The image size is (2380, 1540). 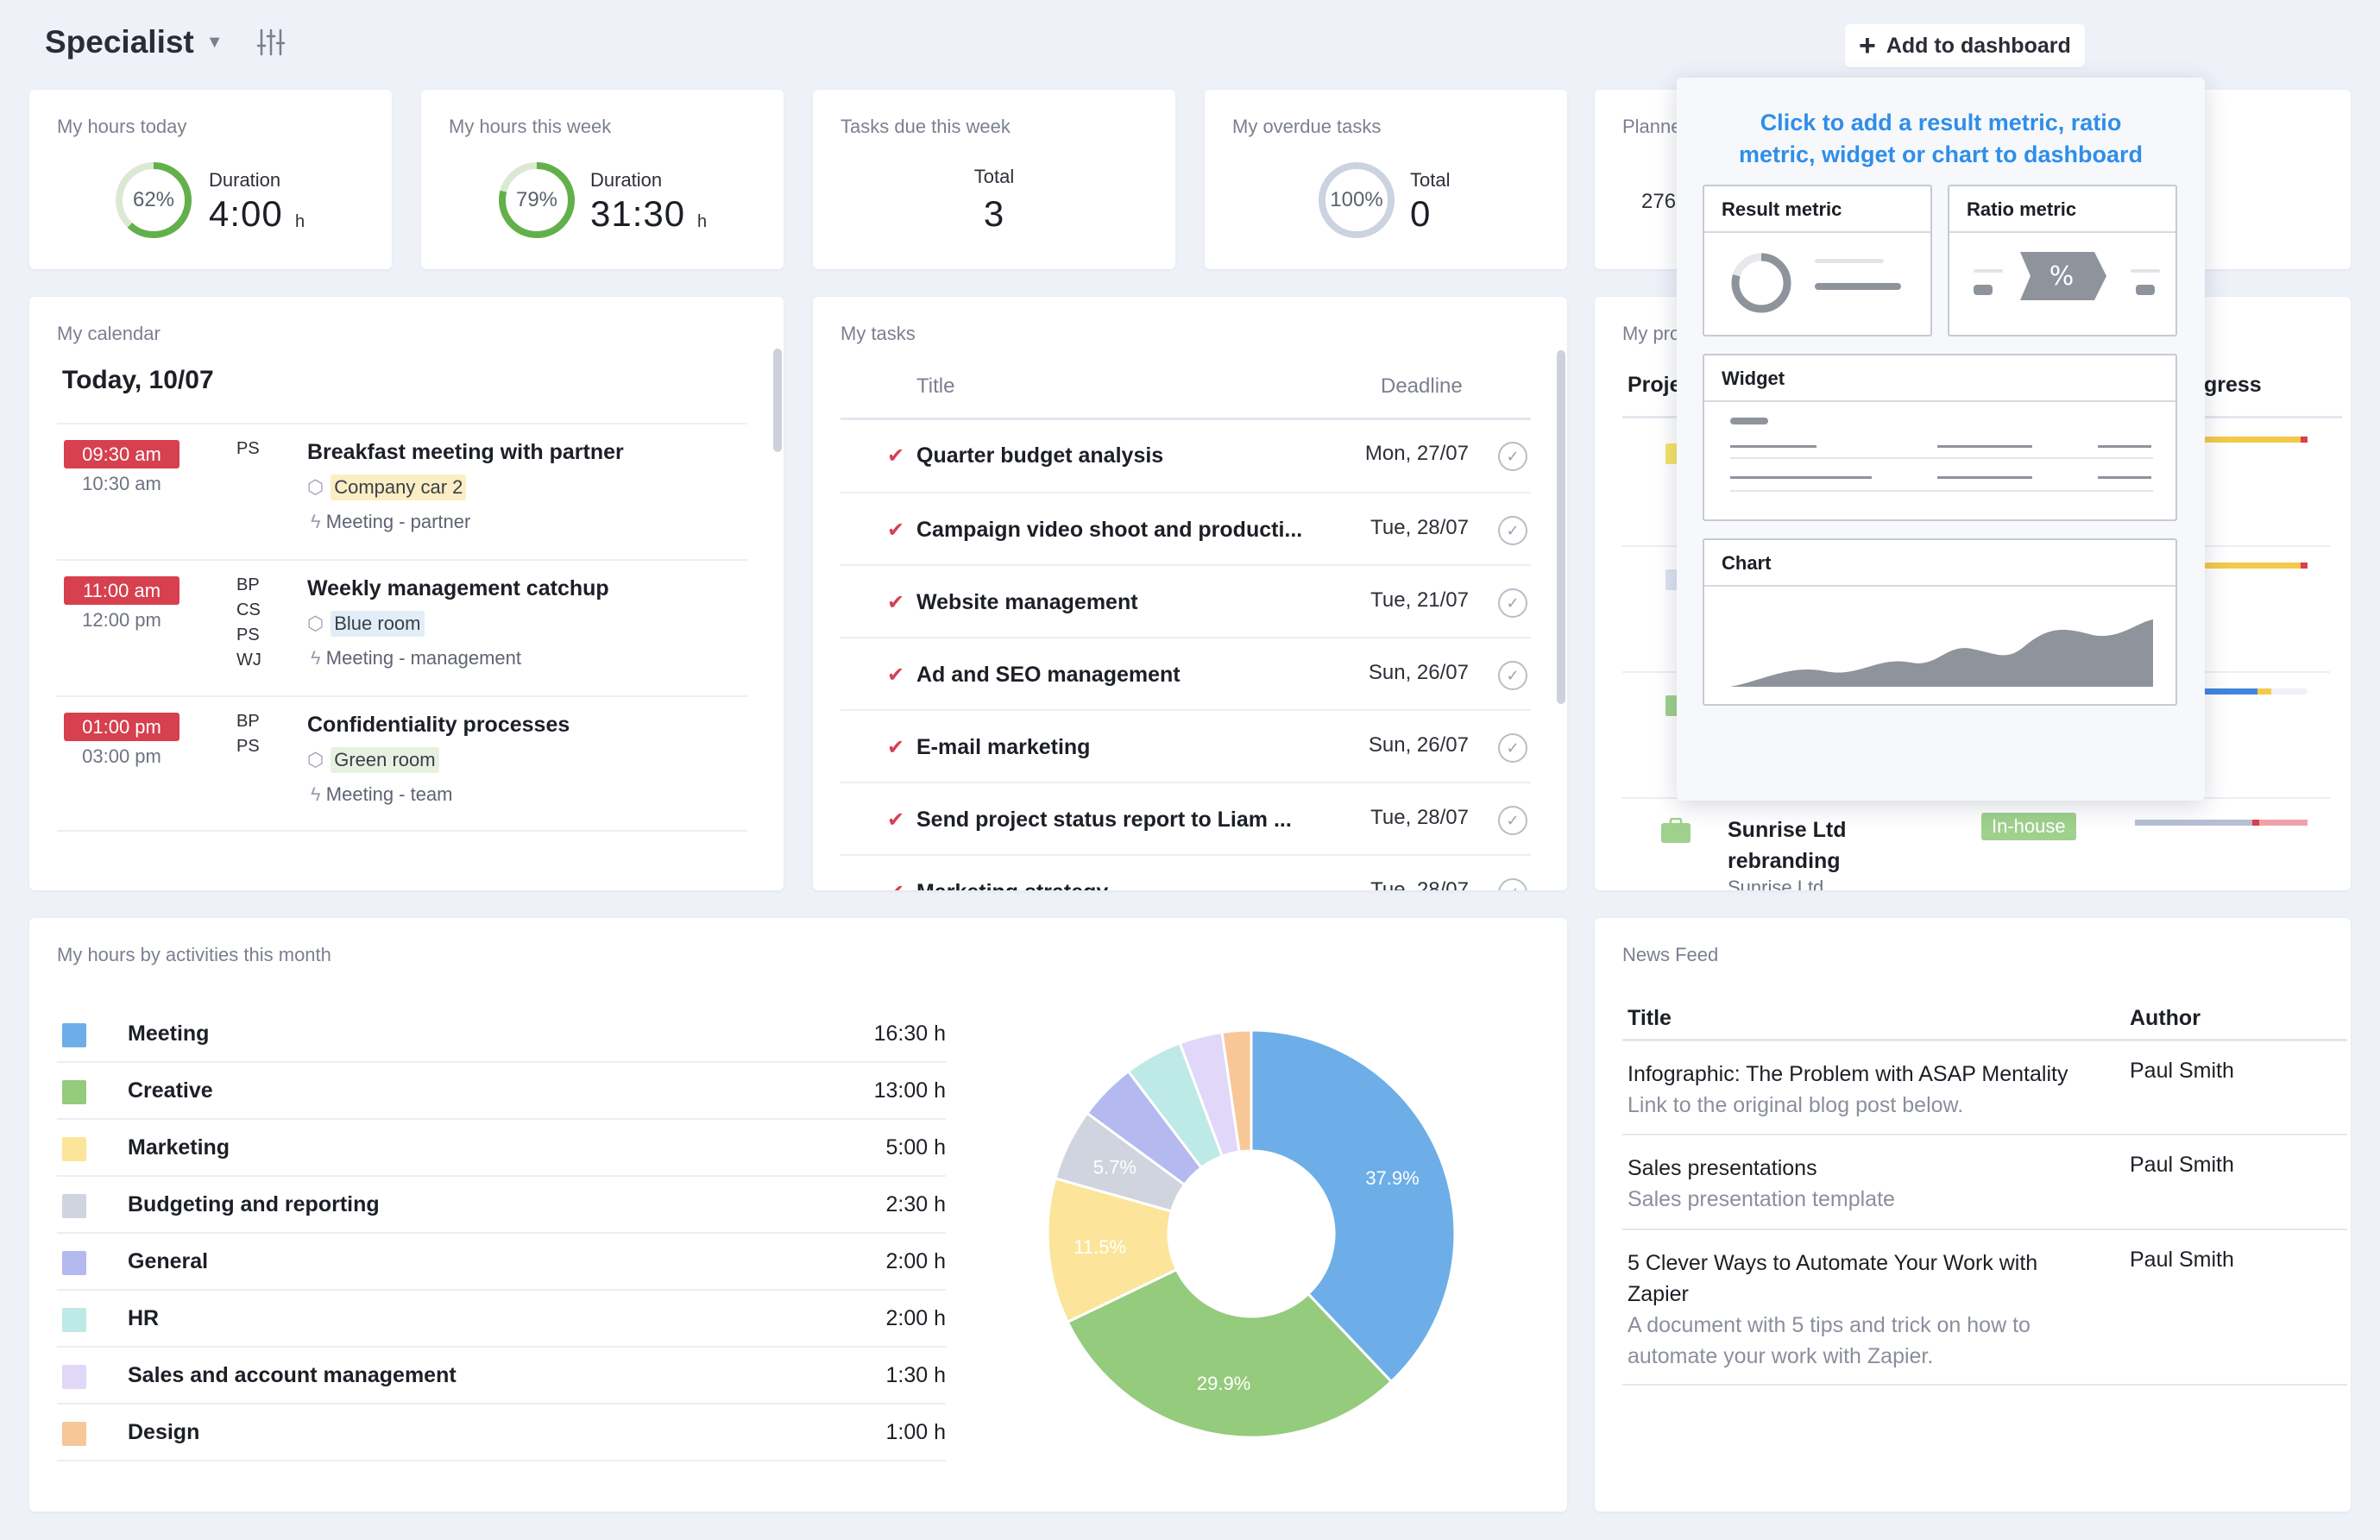 I want to click on task-row: ✔ Marketing strategy Tue, 28/07 ✓, so click(x=1186, y=872).